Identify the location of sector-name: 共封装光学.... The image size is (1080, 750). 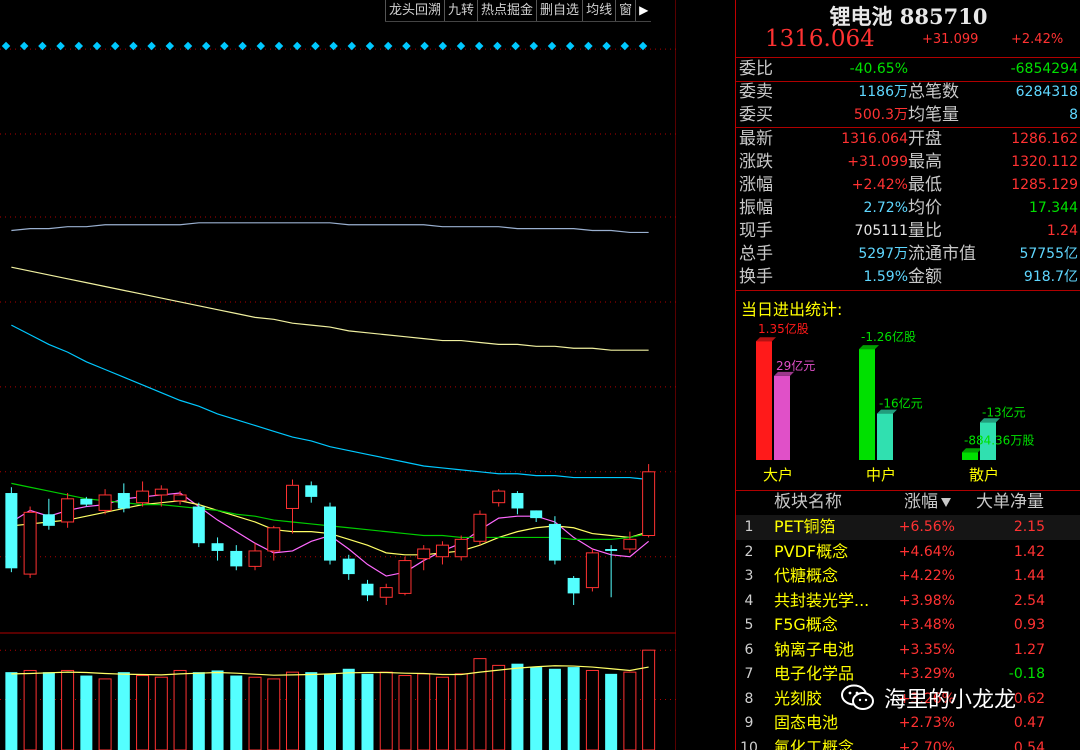
(822, 600).